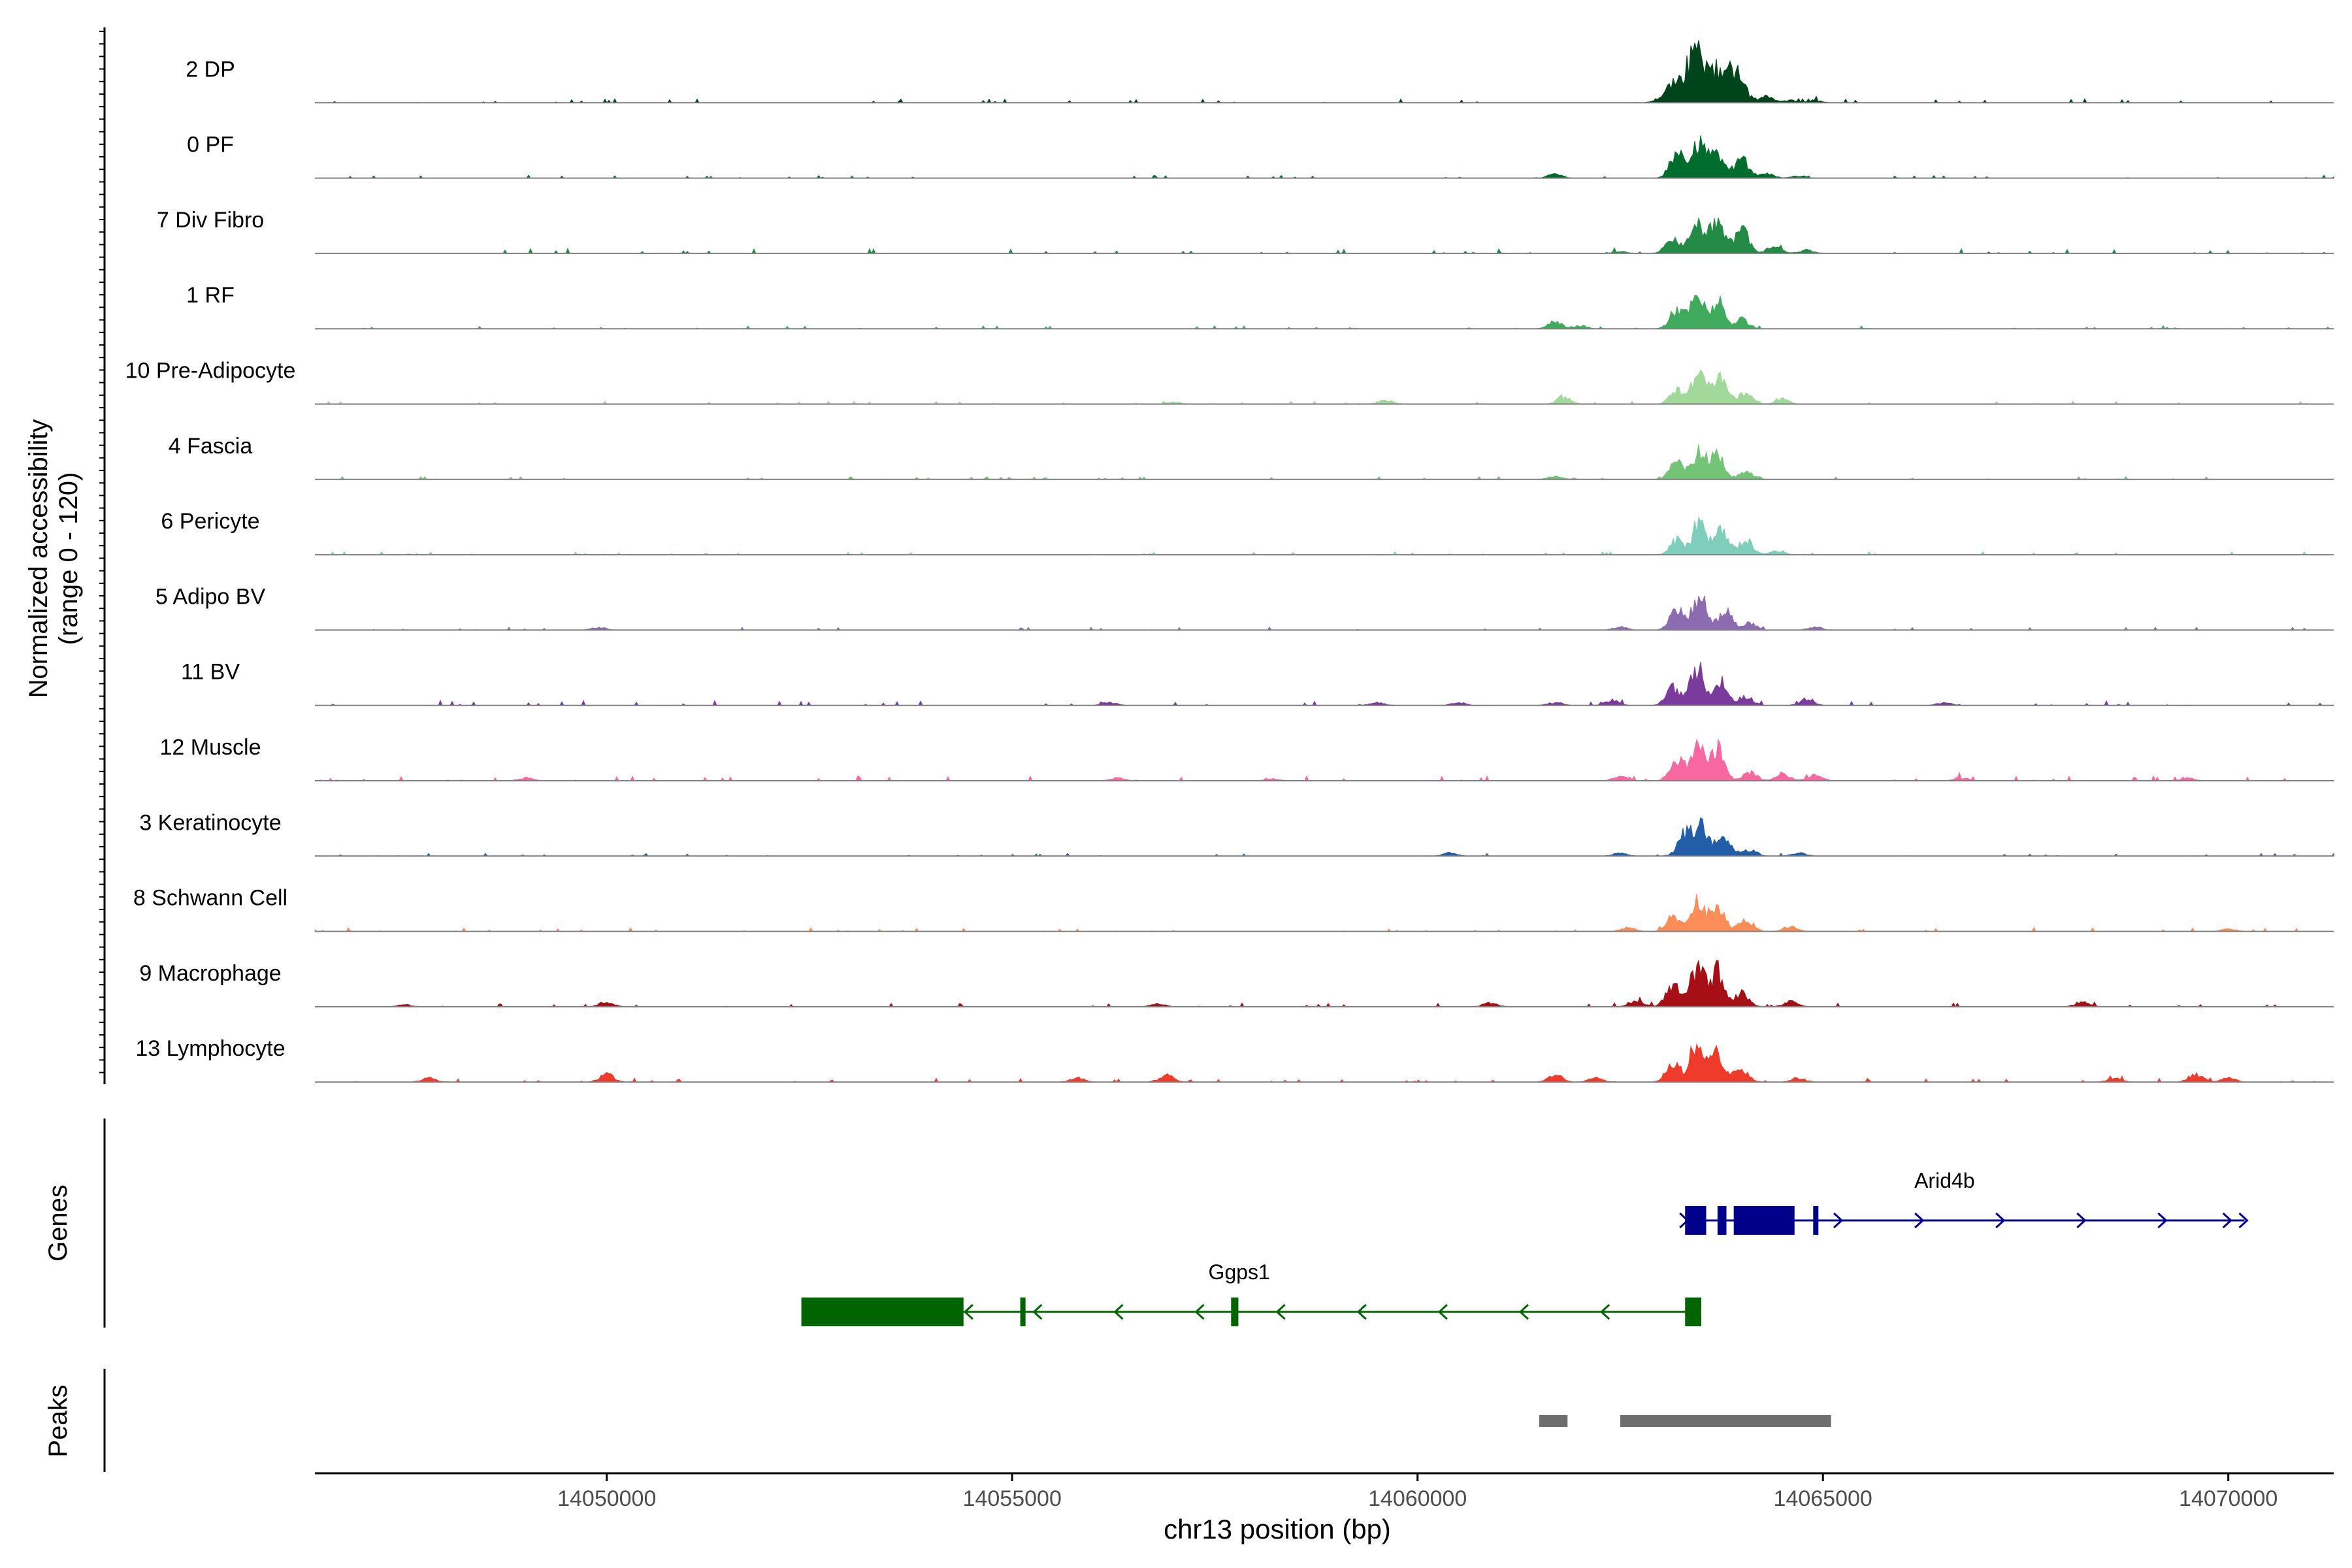  What do you see at coordinates (210, 973) in the screenshot?
I see `track-label: 9 Macrophage` at bounding box center [210, 973].